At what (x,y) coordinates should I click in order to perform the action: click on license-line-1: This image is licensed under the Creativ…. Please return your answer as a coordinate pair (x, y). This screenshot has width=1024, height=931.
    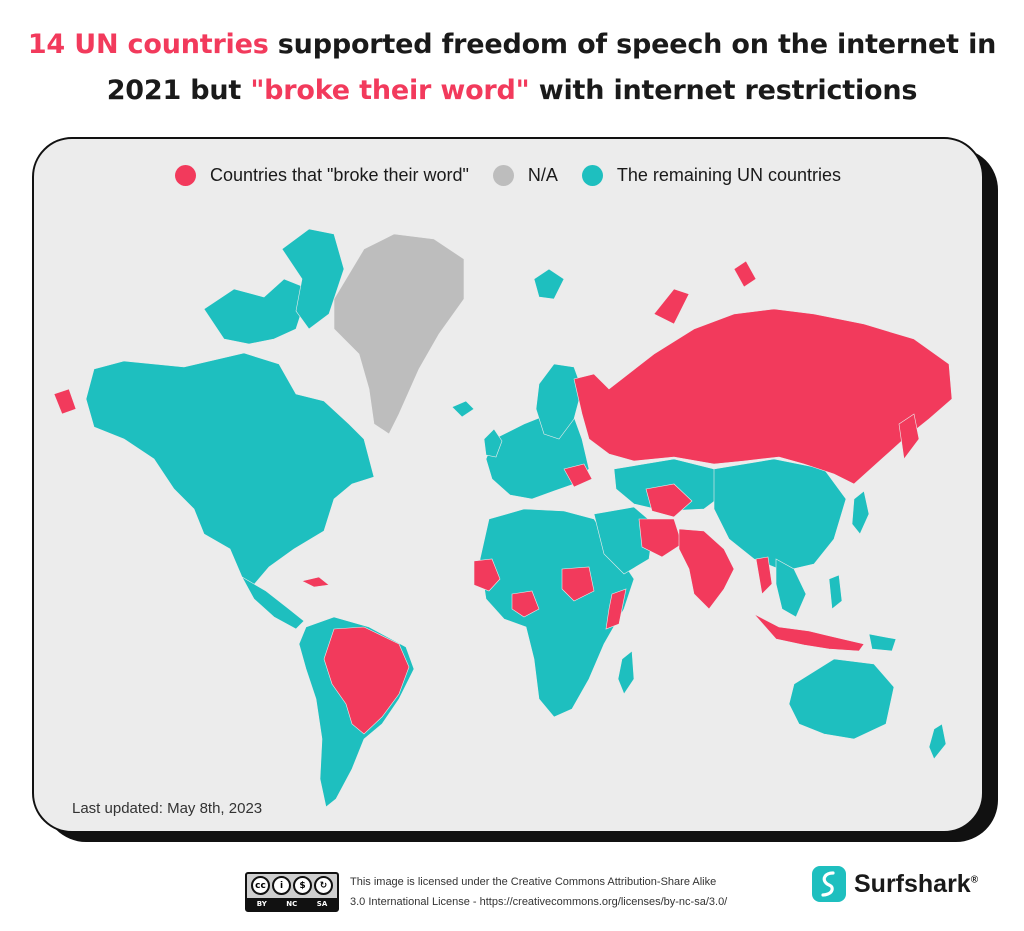
    Looking at the image, I should click on (533, 882).